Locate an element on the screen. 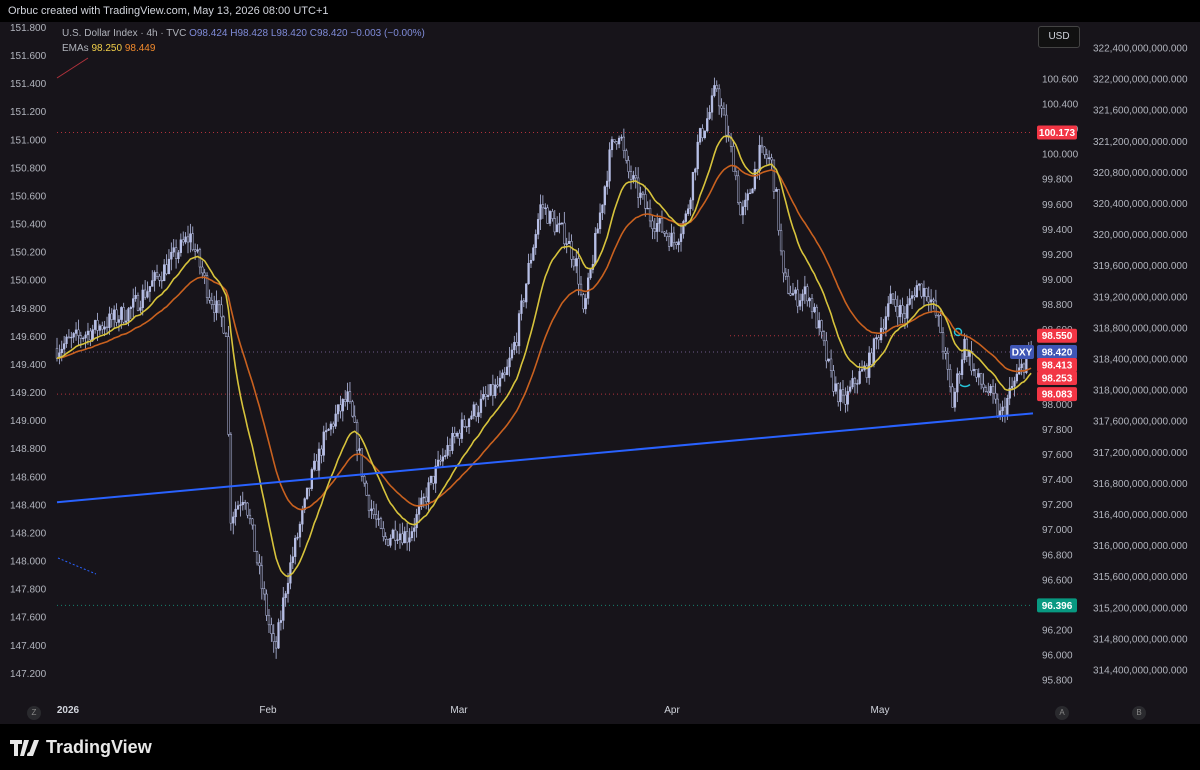 The width and height of the screenshot is (1200, 770). right-tick-label: 99.400 is located at coordinates (1057, 230).